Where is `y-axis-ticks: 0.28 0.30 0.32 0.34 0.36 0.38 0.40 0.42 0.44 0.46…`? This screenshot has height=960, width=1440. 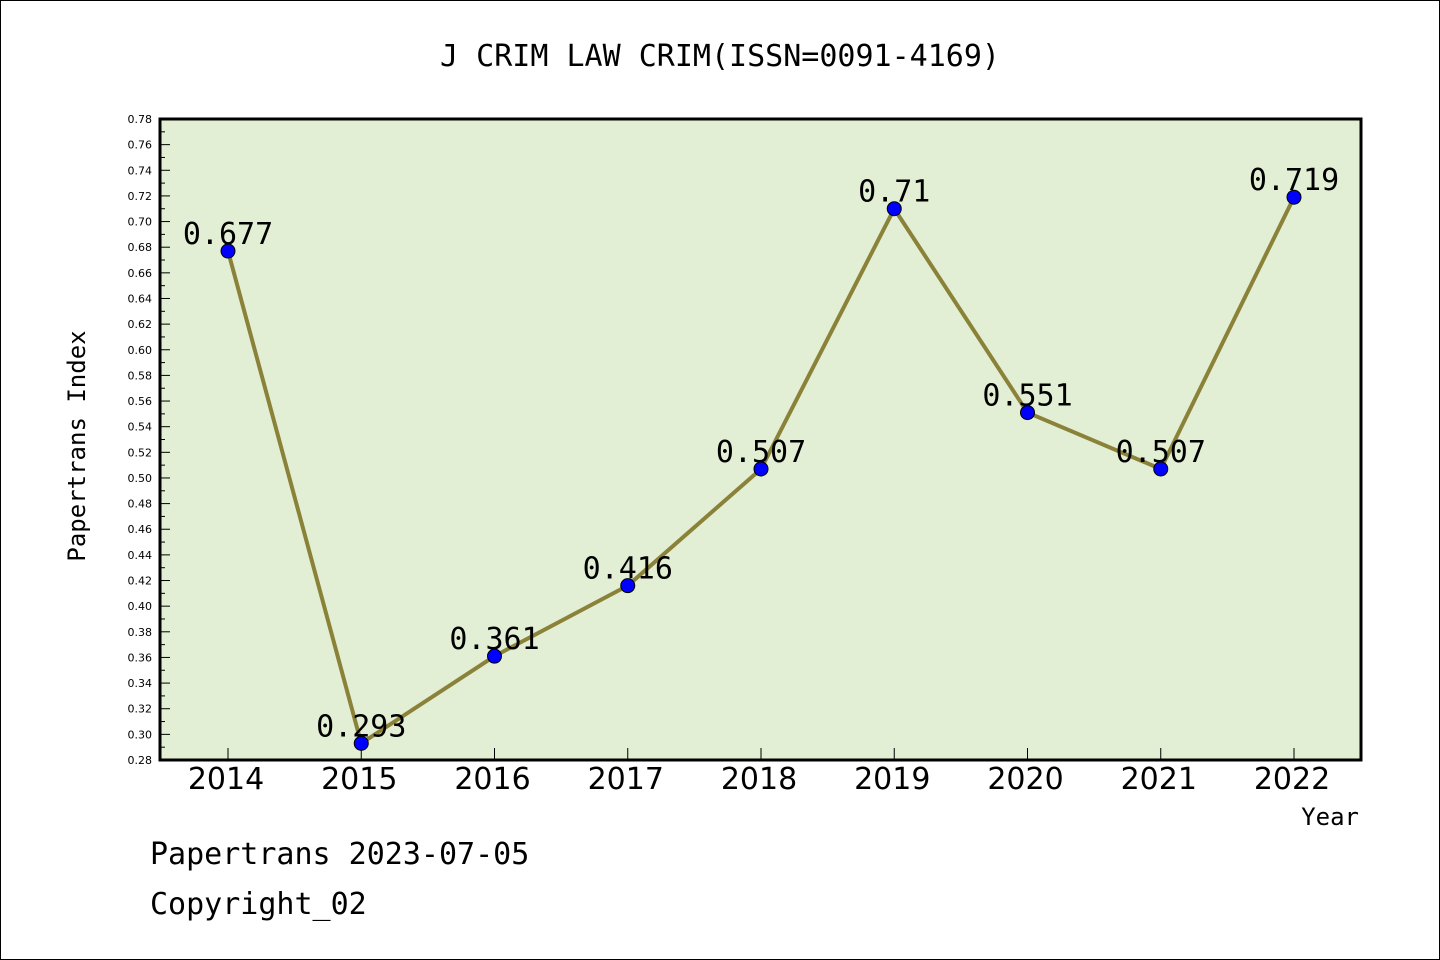
y-axis-ticks: 0.28 0.30 0.32 0.34 0.36 0.38 0.40 0.42 0.44 0.46… is located at coordinates (149, 440).